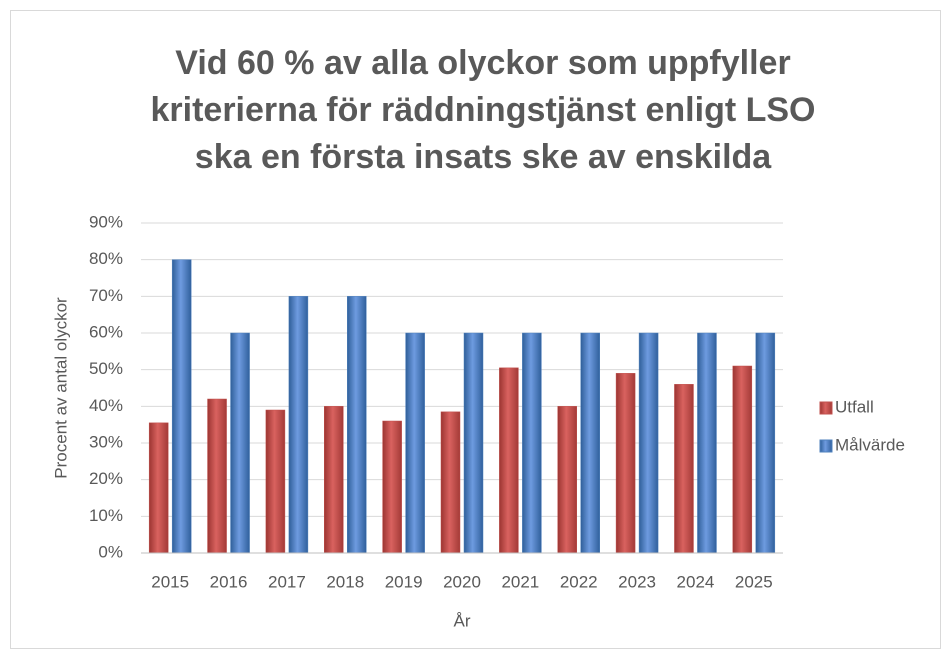 This screenshot has width=951, height=659. I want to click on x-tick-label: 2017, so click(287, 581).